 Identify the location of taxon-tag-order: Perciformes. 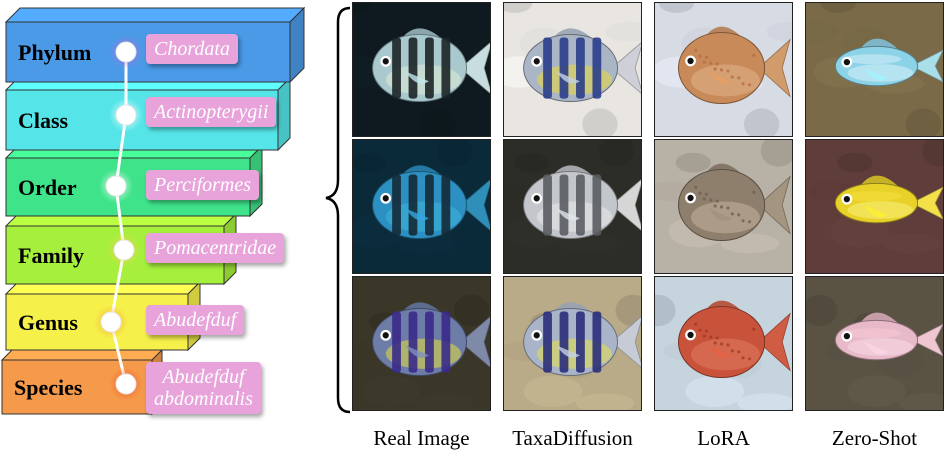
(203, 185).